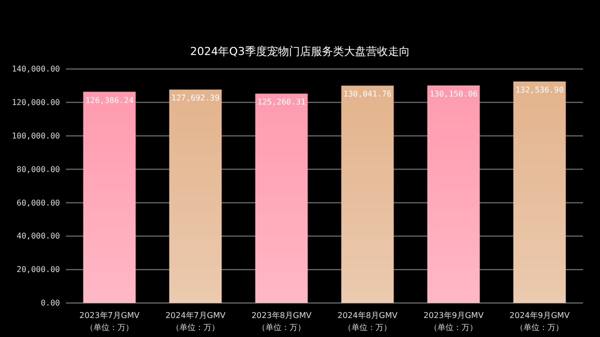 This screenshot has height=337, width=600. Describe the element at coordinates (454, 321) in the screenshot. I see `x-tick-label: 2023年9月GMV （单位：万）` at that location.